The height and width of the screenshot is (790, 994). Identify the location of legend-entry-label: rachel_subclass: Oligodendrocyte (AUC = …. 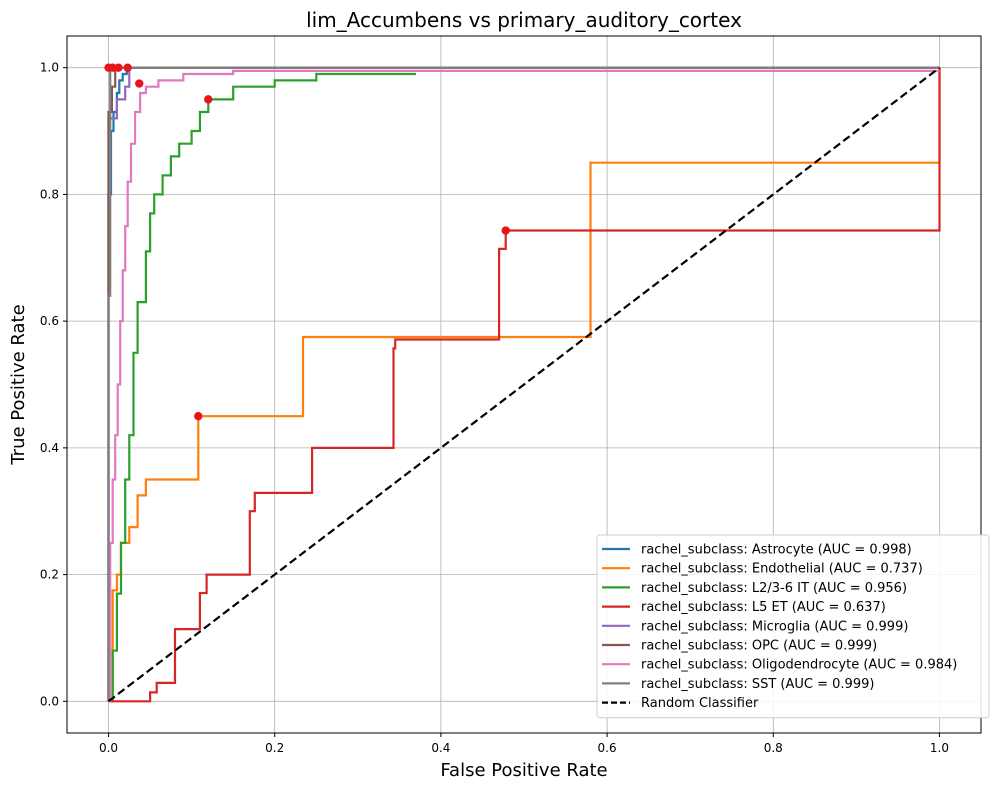
(799, 665).